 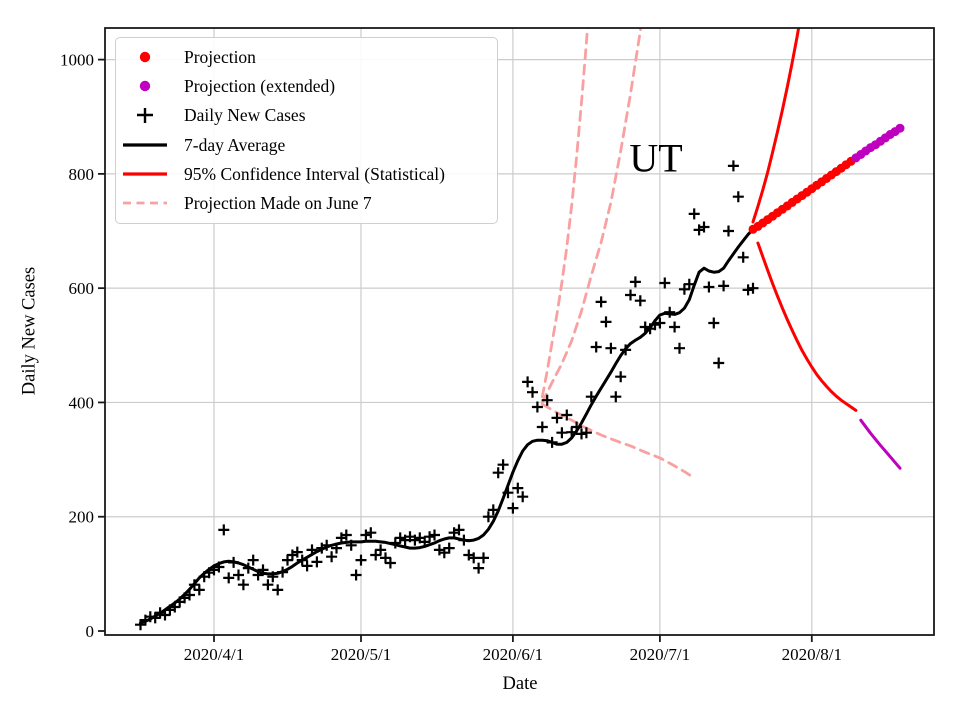 What do you see at coordinates (77, 60) in the screenshot?
I see `y-tick-label: 1000` at bounding box center [77, 60].